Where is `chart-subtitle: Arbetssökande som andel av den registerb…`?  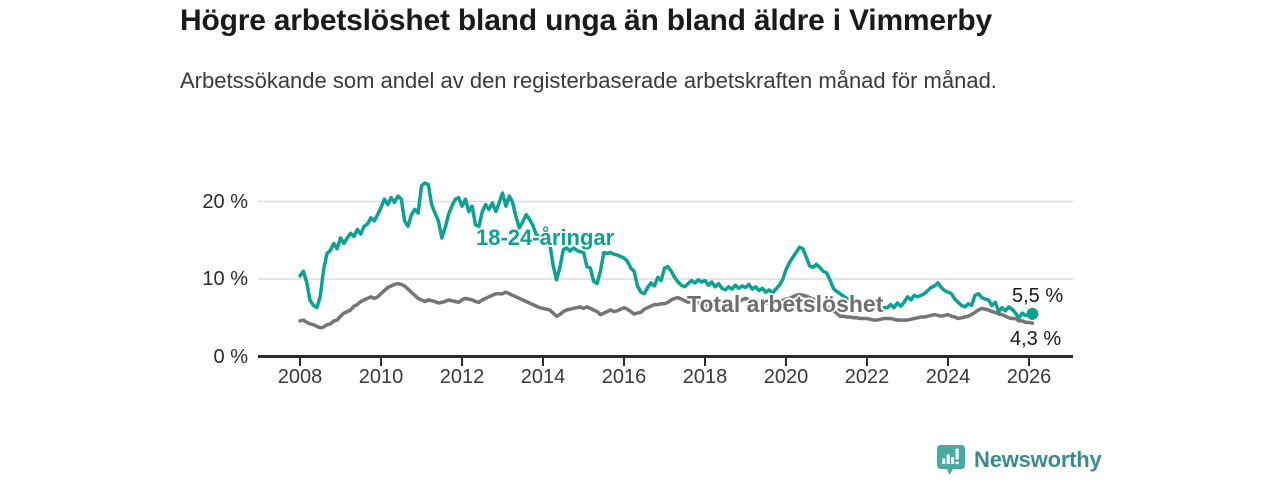 chart-subtitle: Arbetssökande som andel av den registerb… is located at coordinates (588, 80).